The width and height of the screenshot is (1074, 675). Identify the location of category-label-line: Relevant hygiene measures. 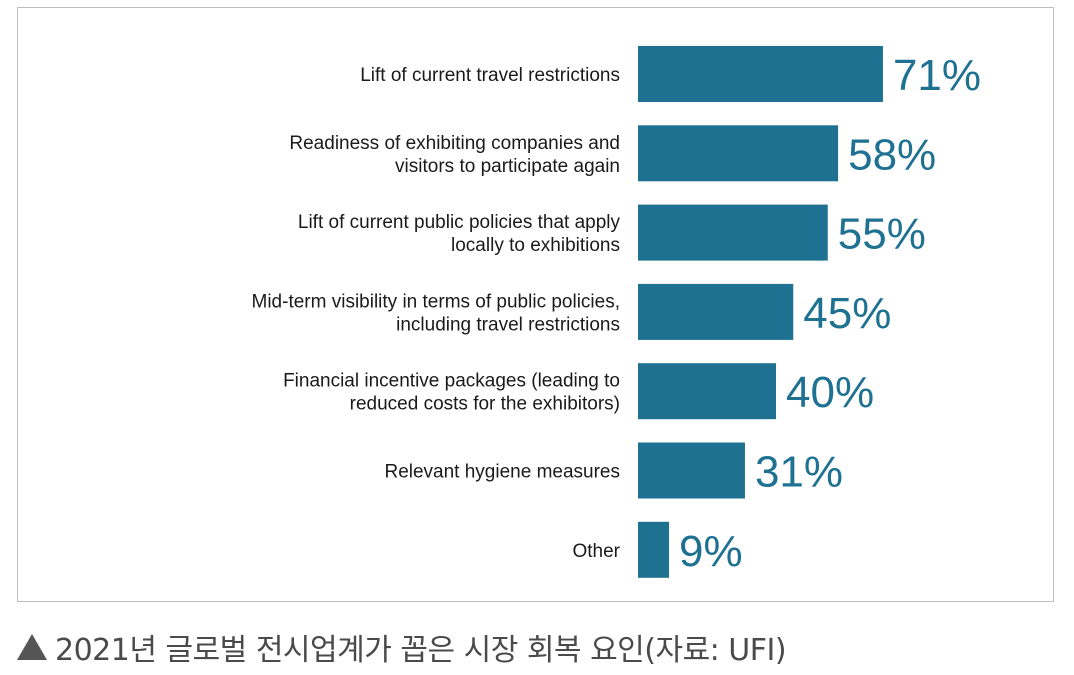
(502, 472).